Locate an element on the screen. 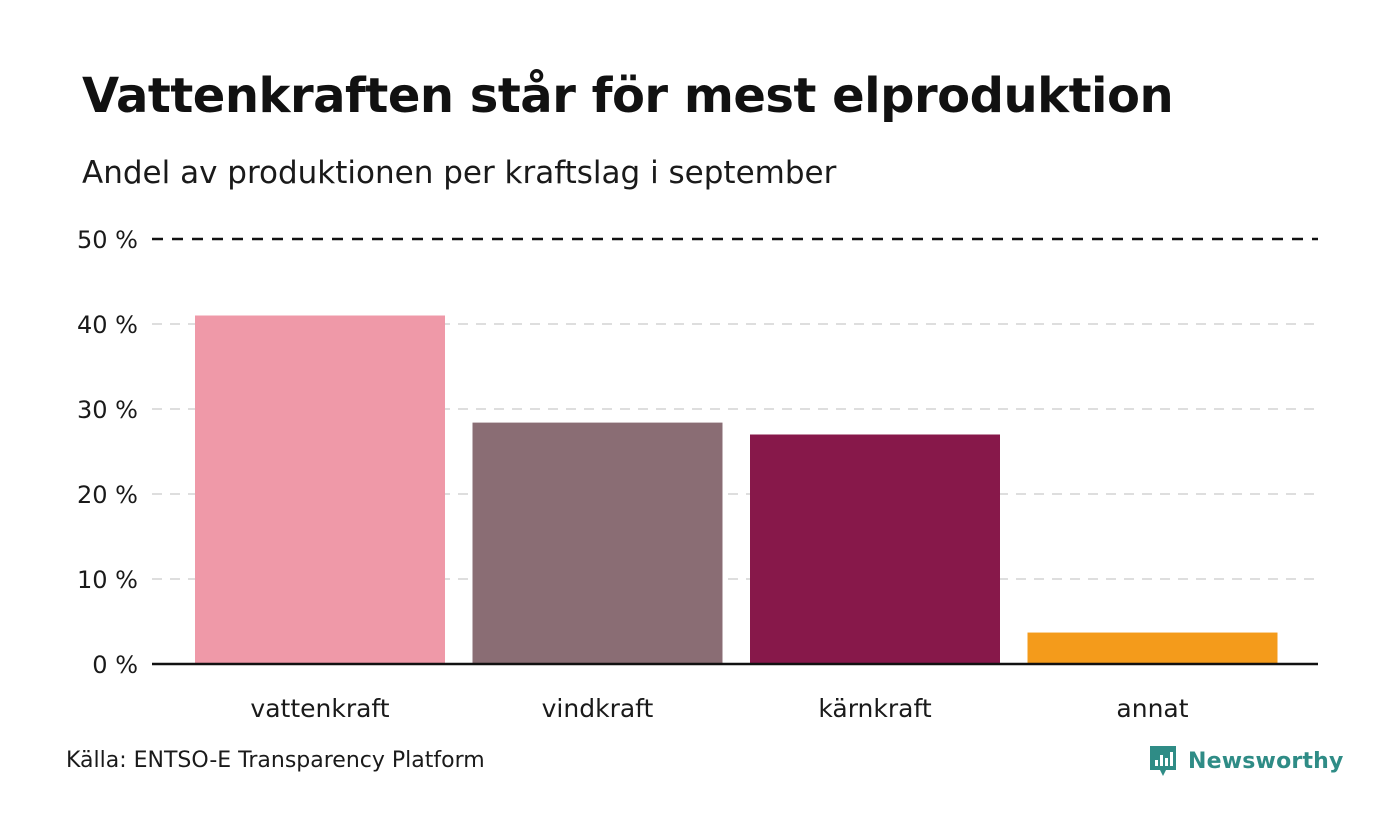 The image size is (1400, 840). y-tick-label: 10 % is located at coordinates (107, 580).